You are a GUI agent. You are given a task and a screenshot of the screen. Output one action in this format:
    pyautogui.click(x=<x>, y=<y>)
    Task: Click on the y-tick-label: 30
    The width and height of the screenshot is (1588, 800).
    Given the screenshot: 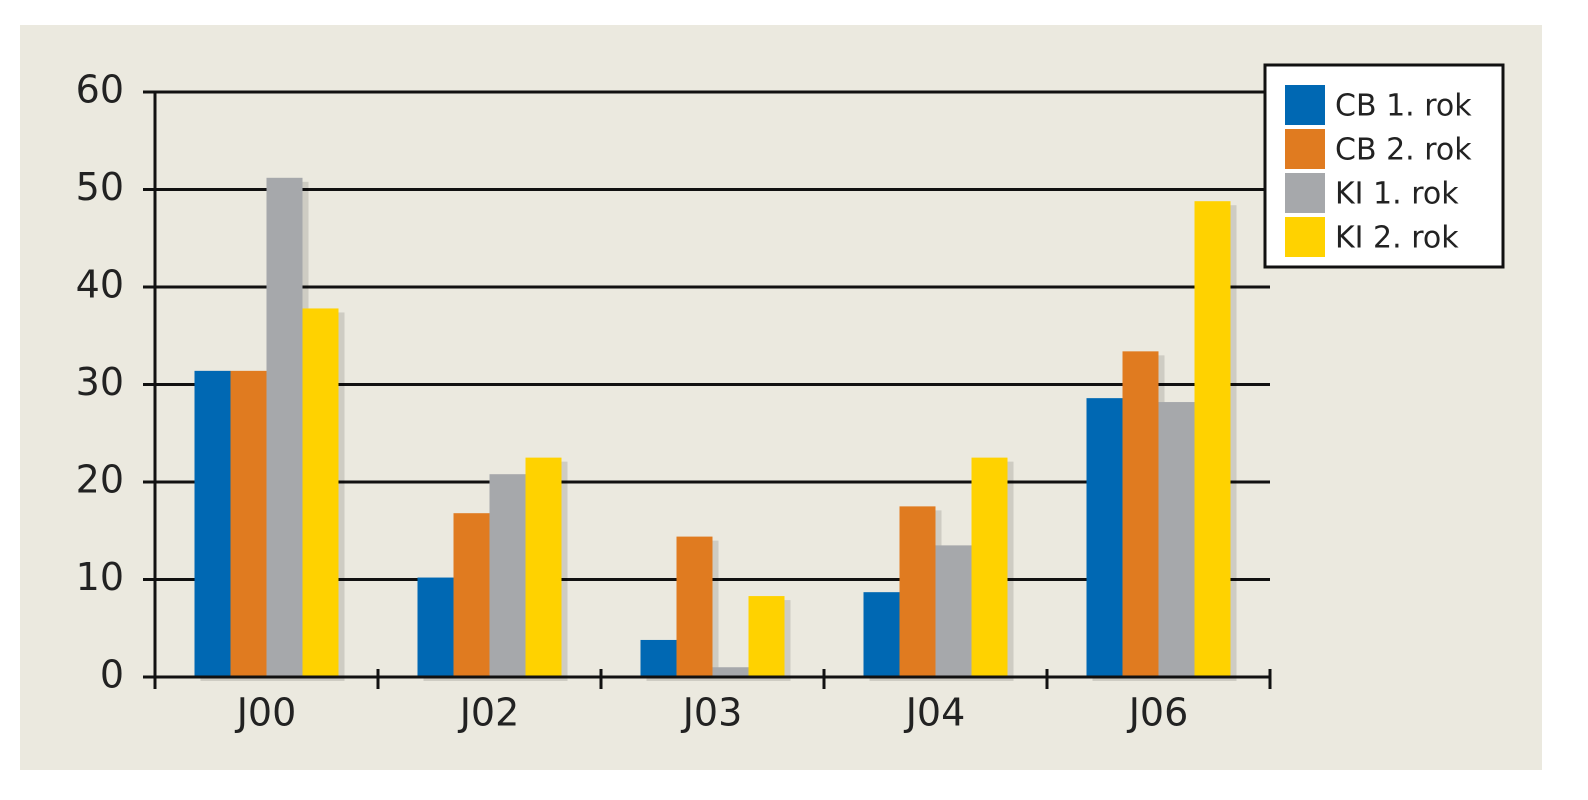 What is the action you would take?
    pyautogui.click(x=100, y=382)
    